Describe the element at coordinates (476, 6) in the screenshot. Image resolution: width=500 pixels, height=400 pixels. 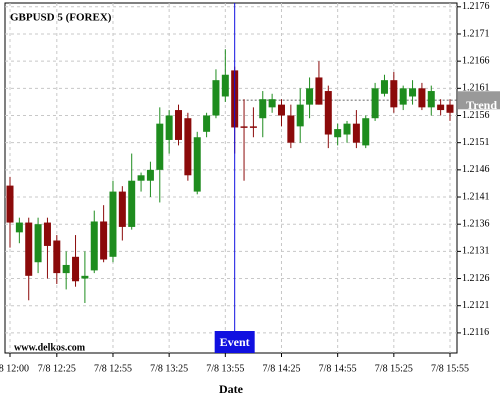
I see `y-tick-label: 1.2176` at that location.